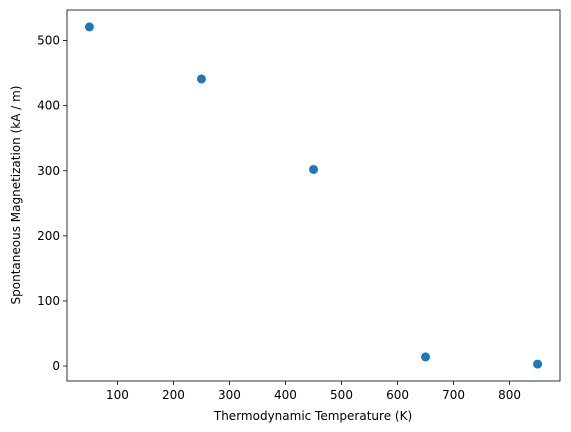 The height and width of the screenshot is (432, 571). I want to click on x-tick-label: 600, so click(397, 395).